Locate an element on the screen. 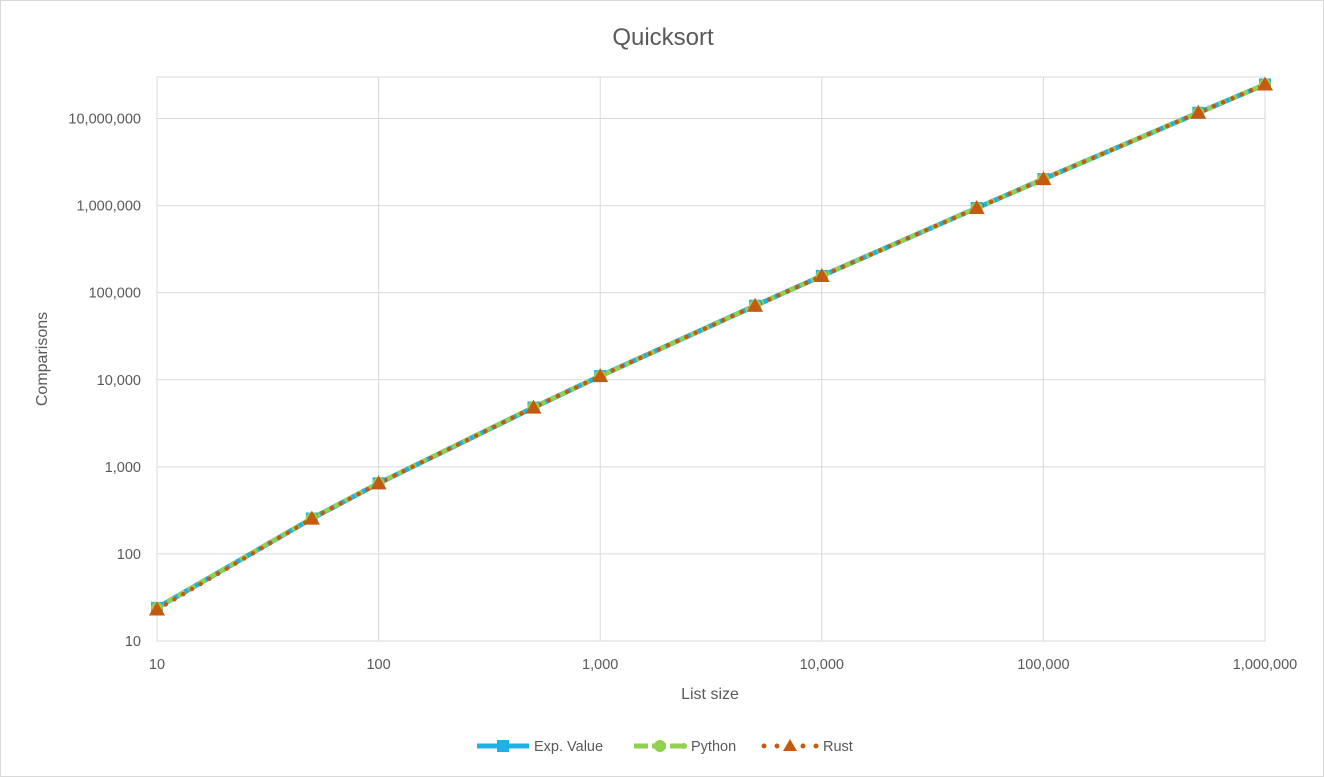 Image resolution: width=1324 pixels, height=777 pixels. legend: Exp. Value Python Rust is located at coordinates (665, 747).